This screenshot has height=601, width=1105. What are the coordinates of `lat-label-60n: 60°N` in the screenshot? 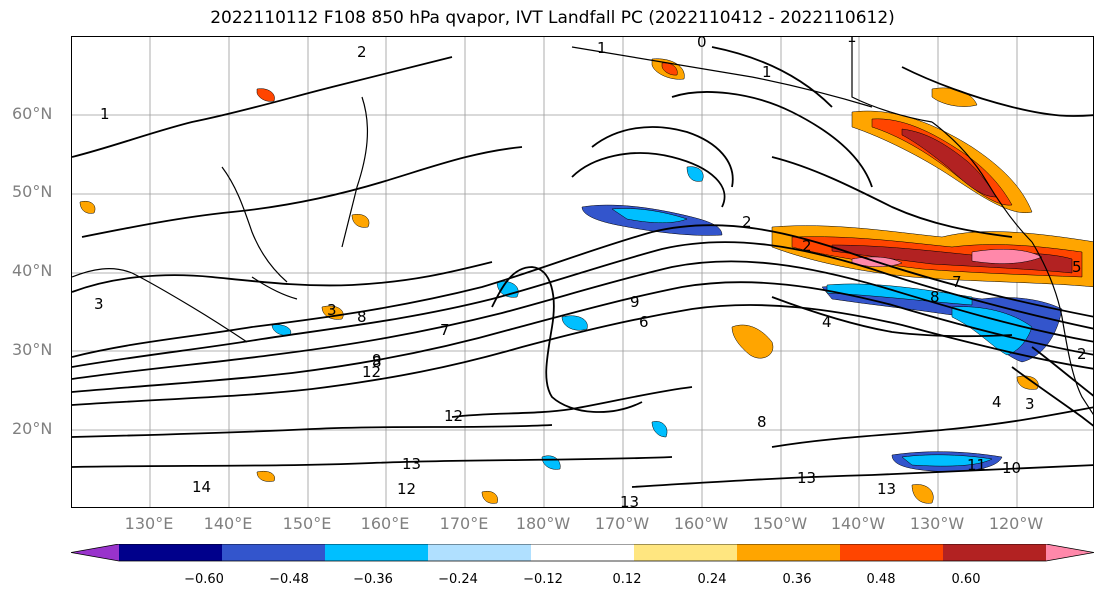 It's located at (32, 113).